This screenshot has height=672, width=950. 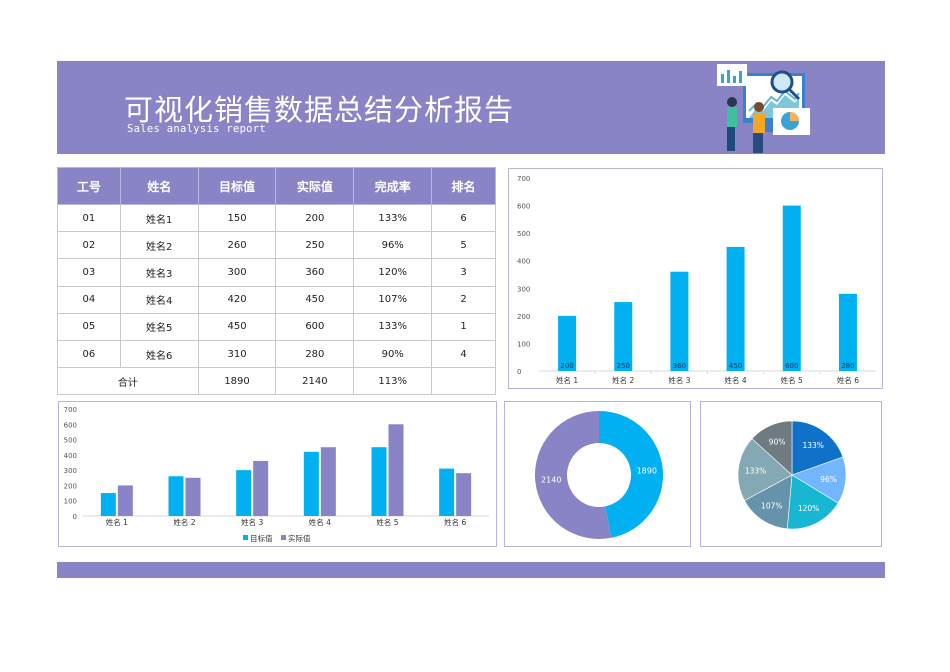 I want to click on table-row: 01 姓名1 150 200 133% 6, so click(x=276, y=218).